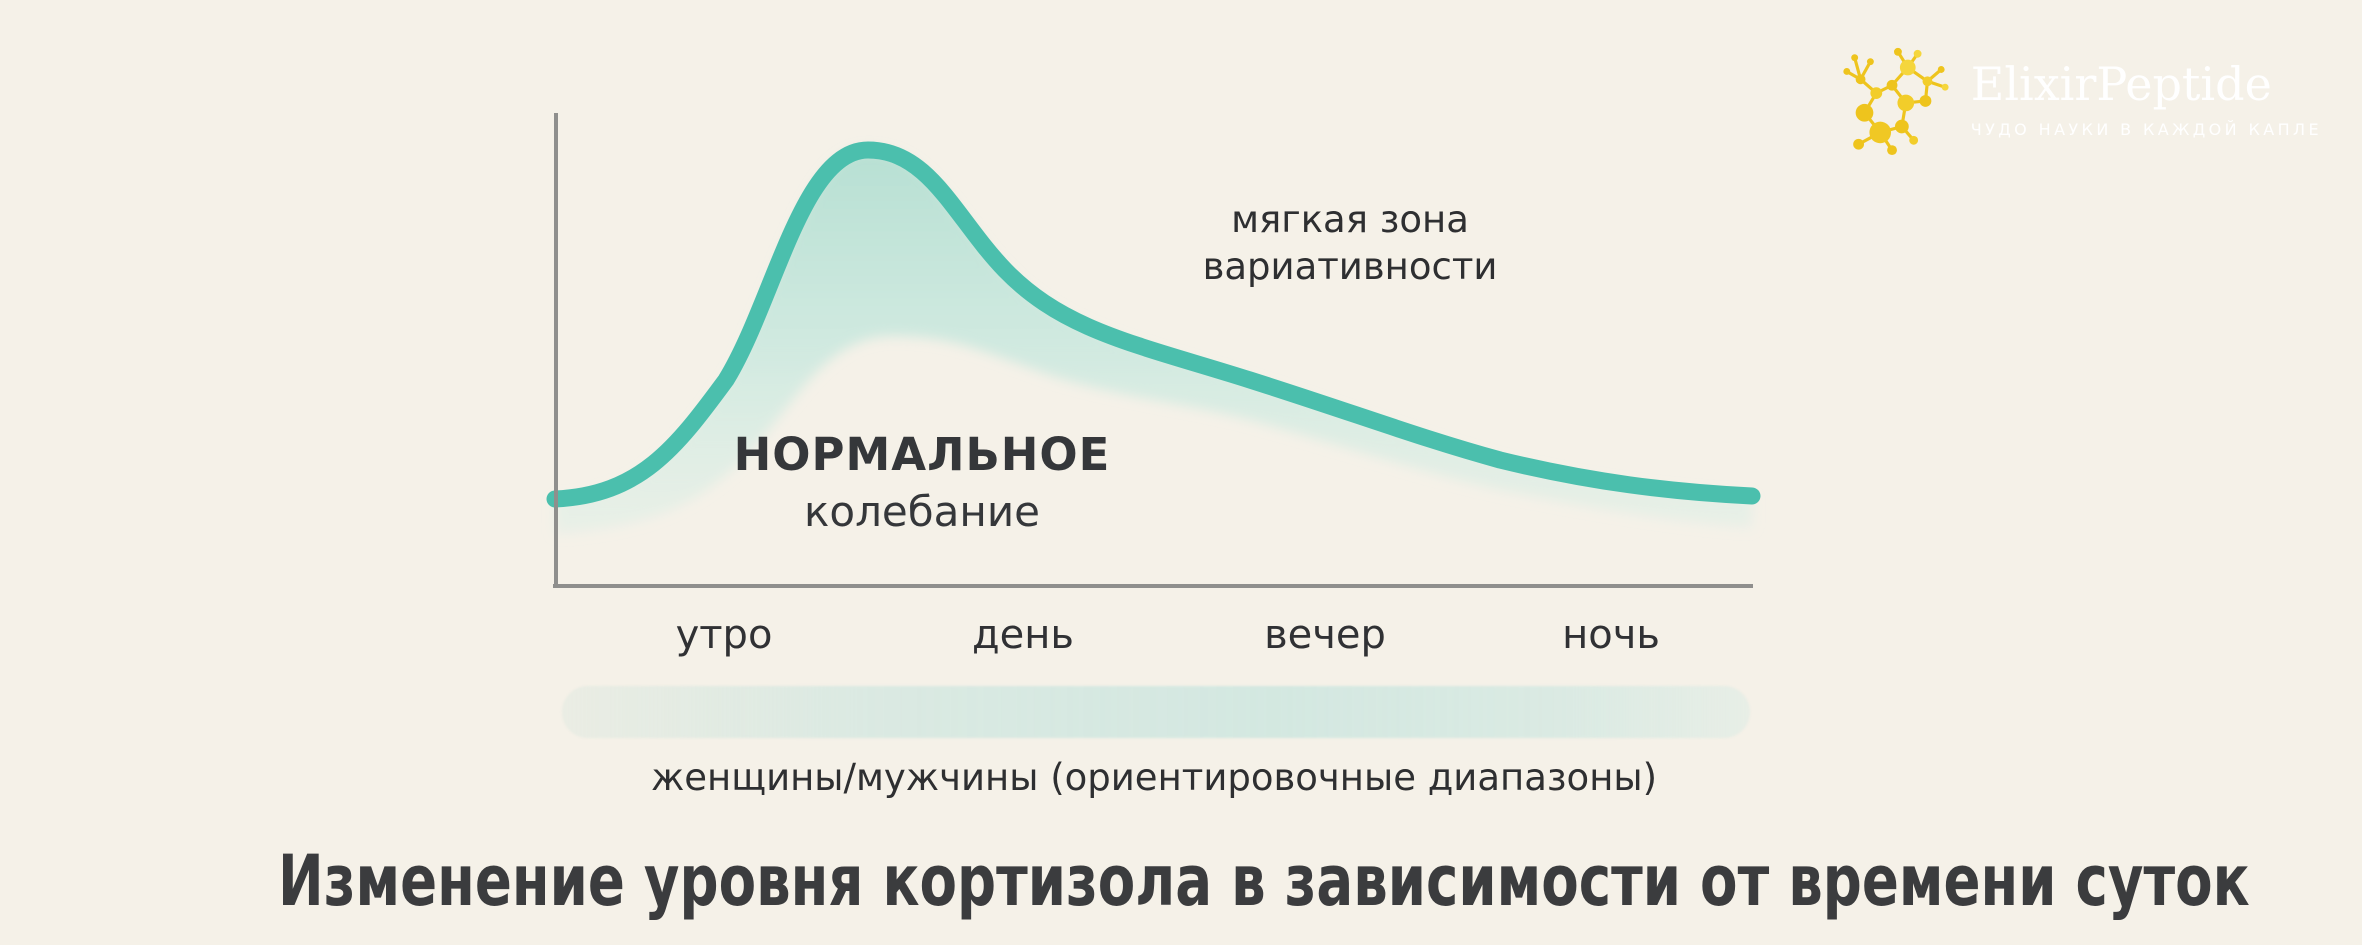 This screenshot has width=2362, height=945. I want to click on brand-logo: ElixirPeptide ЧУДО НАУКИ В КАЖДОЙ КАПЛЕ, so click(2078, 99).